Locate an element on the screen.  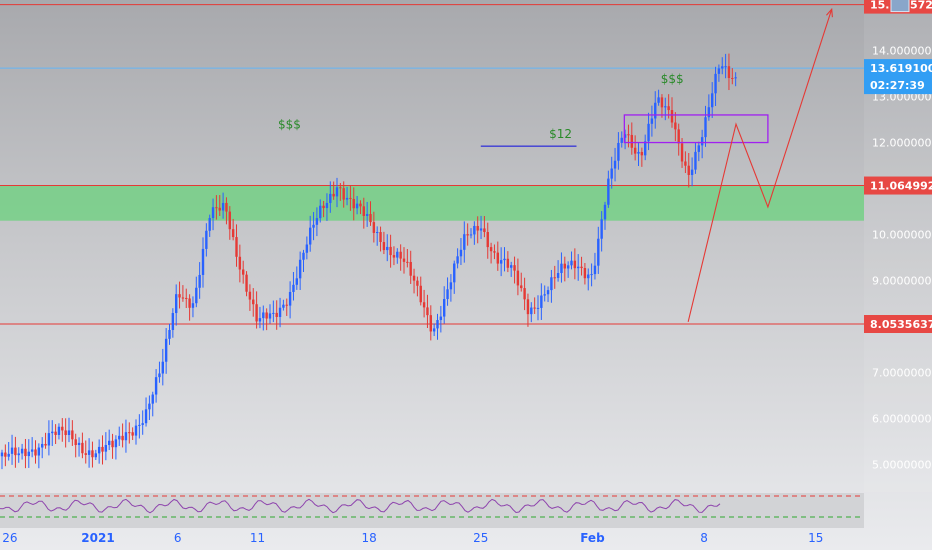
price-tick-label: 9.00000000 is located at coordinates (902, 280).